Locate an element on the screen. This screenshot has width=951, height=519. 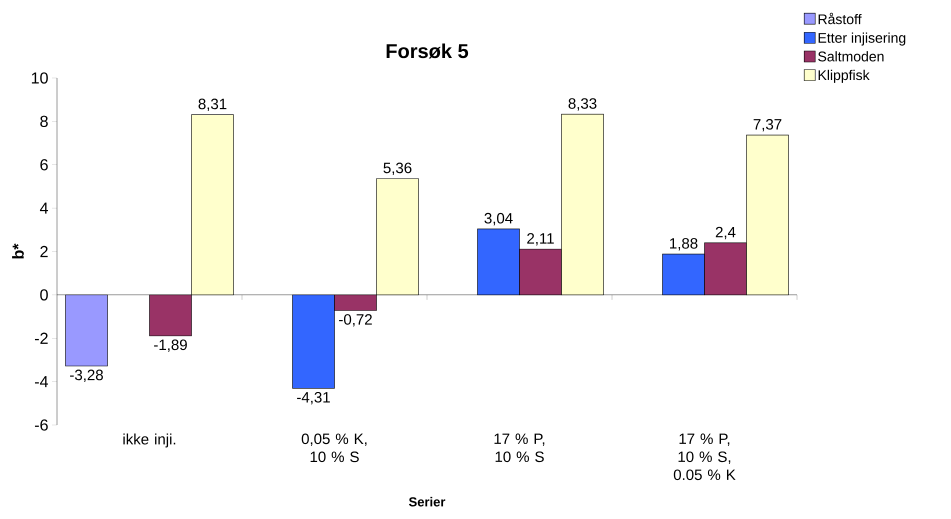
y-tick-label: 8 is located at coordinates (44, 122).